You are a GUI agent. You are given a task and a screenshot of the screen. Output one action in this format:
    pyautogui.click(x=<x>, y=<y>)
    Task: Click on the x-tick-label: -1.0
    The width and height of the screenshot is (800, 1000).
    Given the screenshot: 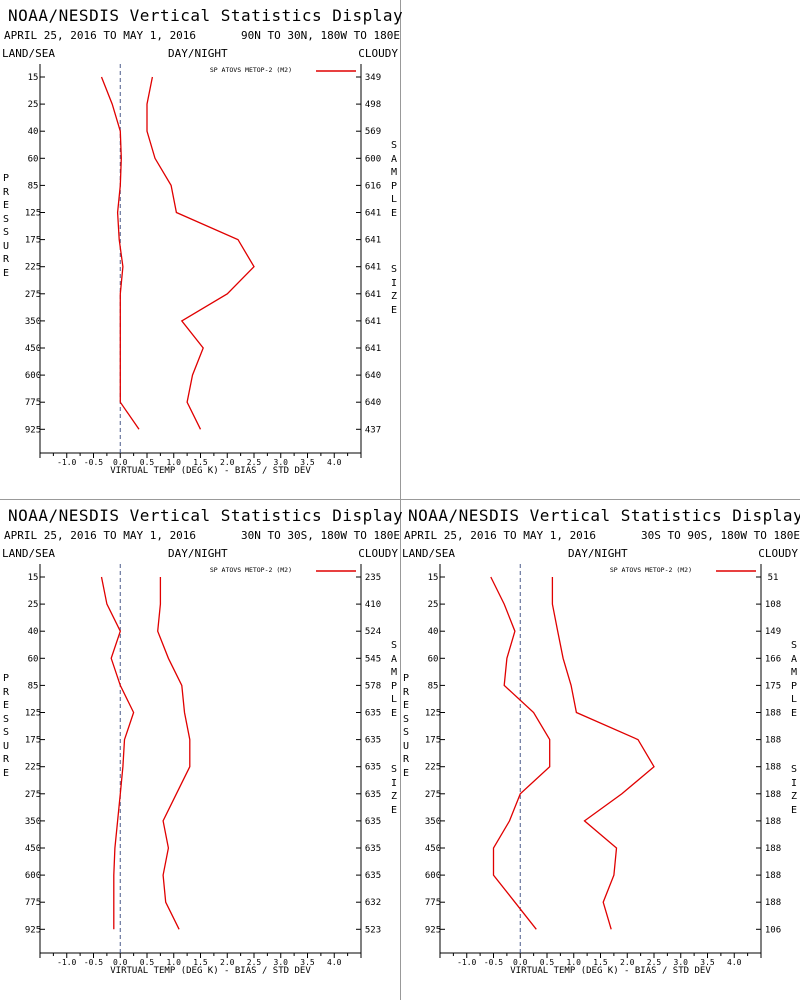 What is the action you would take?
    pyautogui.click(x=66, y=462)
    